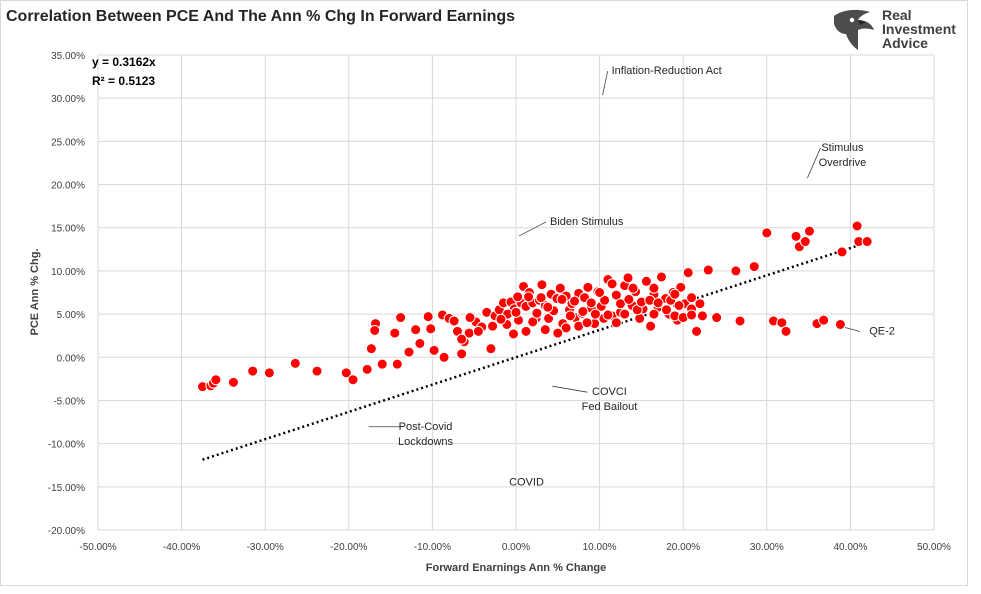  I want to click on x-tick-label: -30.00%, so click(265, 547).